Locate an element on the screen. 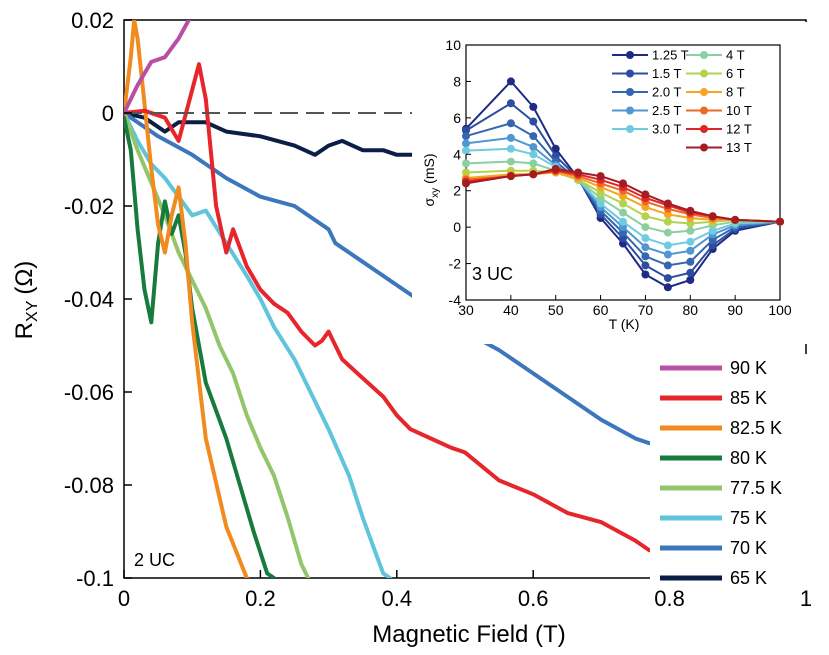 The width and height of the screenshot is (829, 655). series-line-82-5-k is located at coordinates (186, 299).